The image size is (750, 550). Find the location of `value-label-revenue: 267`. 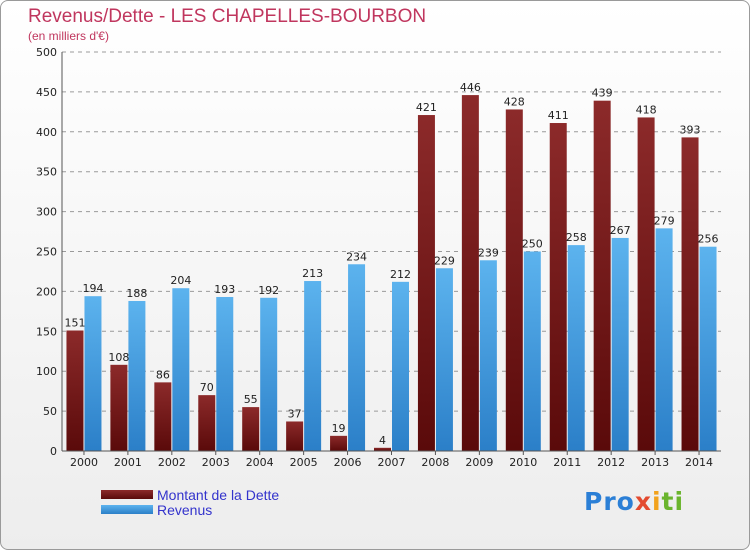

value-label-revenue: 267 is located at coordinates (620, 230).